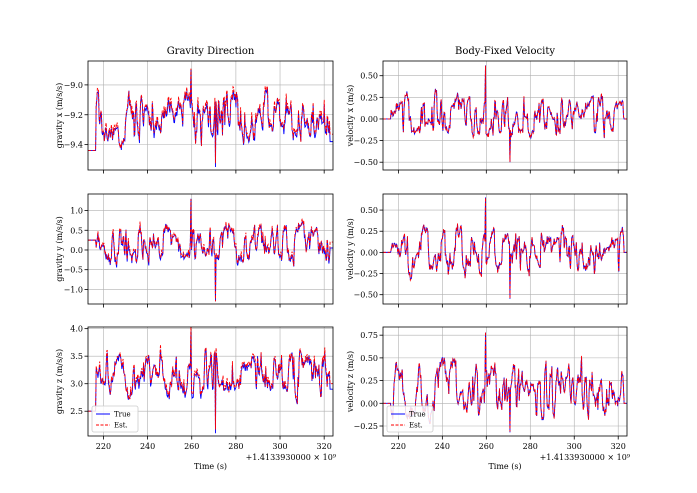 The image size is (697, 493). I want to click on y-tick-label: 4.0, so click(76, 329).